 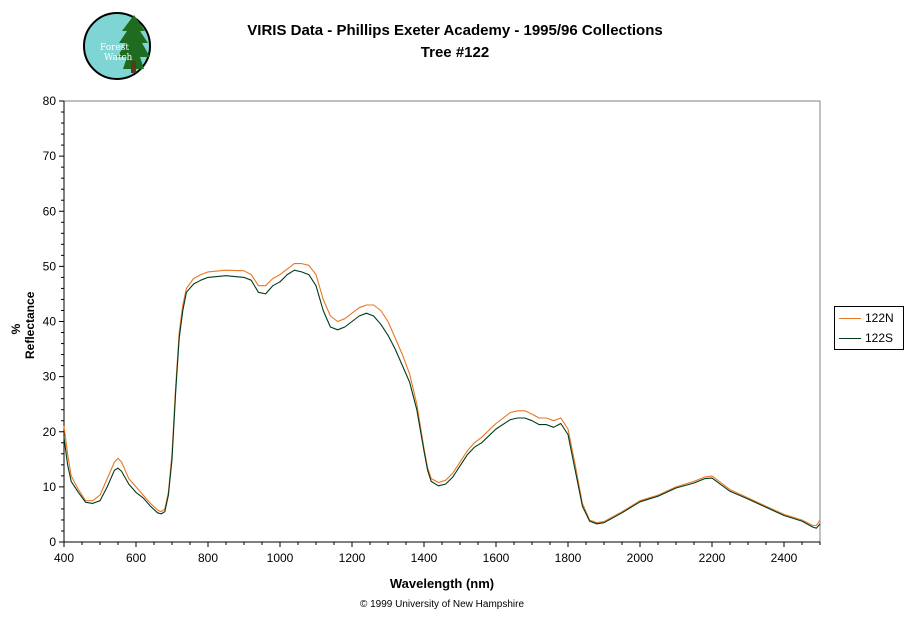 What do you see at coordinates (442, 583) in the screenshot?
I see `x-axis-label: Wavelength (nm)` at bounding box center [442, 583].